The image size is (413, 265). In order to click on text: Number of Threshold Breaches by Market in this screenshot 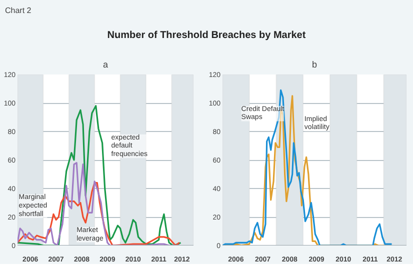, I will do `click(206, 36)`.